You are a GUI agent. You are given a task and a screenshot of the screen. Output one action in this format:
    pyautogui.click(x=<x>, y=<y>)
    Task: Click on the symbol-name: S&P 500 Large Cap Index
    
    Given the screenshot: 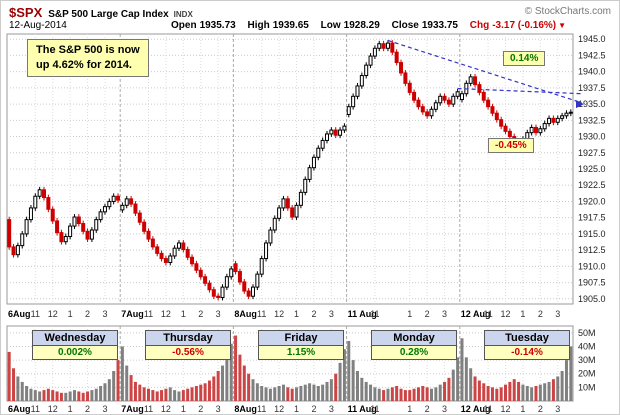 What is the action you would take?
    pyautogui.click(x=108, y=14)
    